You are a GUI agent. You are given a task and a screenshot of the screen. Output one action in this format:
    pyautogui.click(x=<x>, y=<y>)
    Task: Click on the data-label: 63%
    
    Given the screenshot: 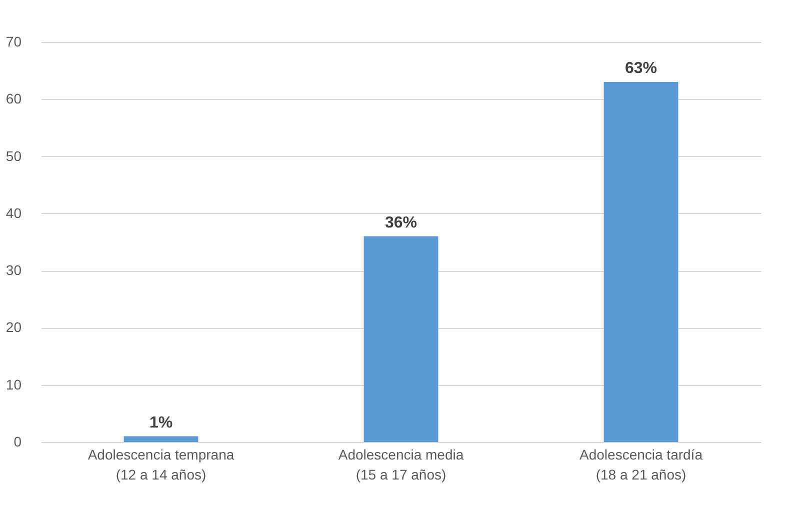 What is the action you would take?
    pyautogui.click(x=641, y=68)
    